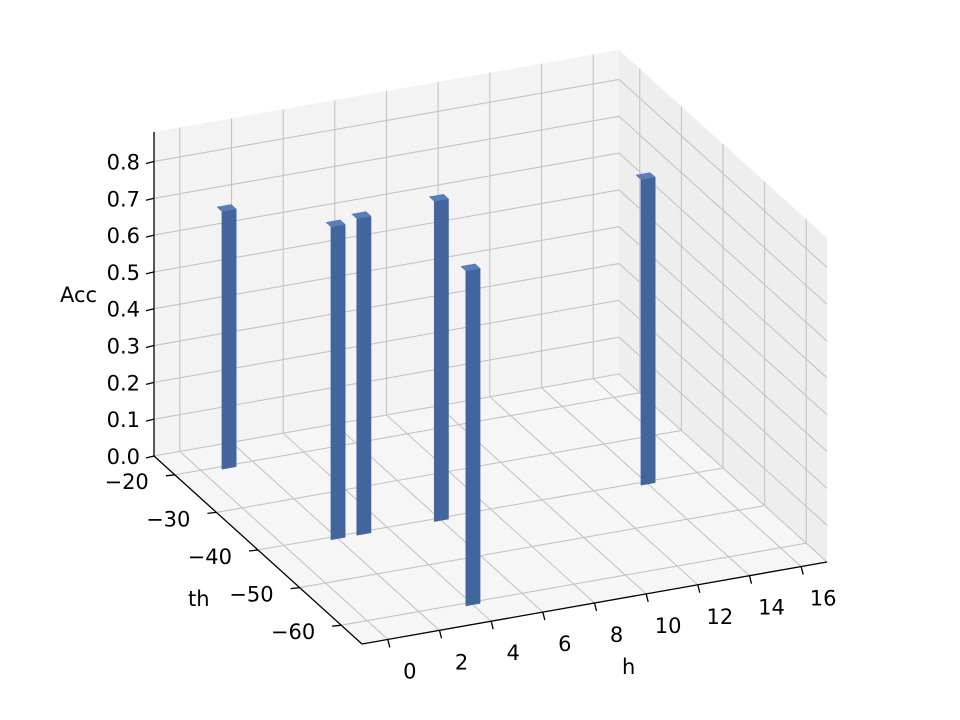 The width and height of the screenshot is (960, 720). What do you see at coordinates (210, 557) in the screenshot?
I see `y-tick-label: −40` at bounding box center [210, 557].